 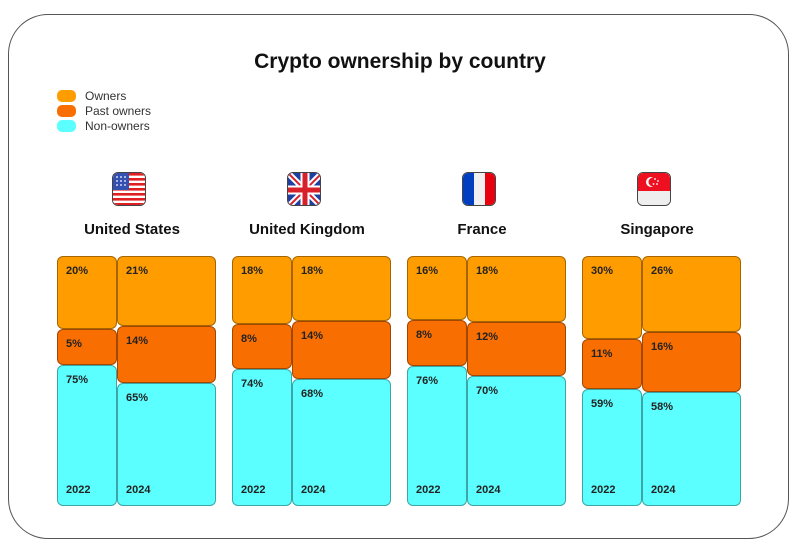 What do you see at coordinates (117, 125) in the screenshot?
I see `legend-label: Non-owners` at bounding box center [117, 125].